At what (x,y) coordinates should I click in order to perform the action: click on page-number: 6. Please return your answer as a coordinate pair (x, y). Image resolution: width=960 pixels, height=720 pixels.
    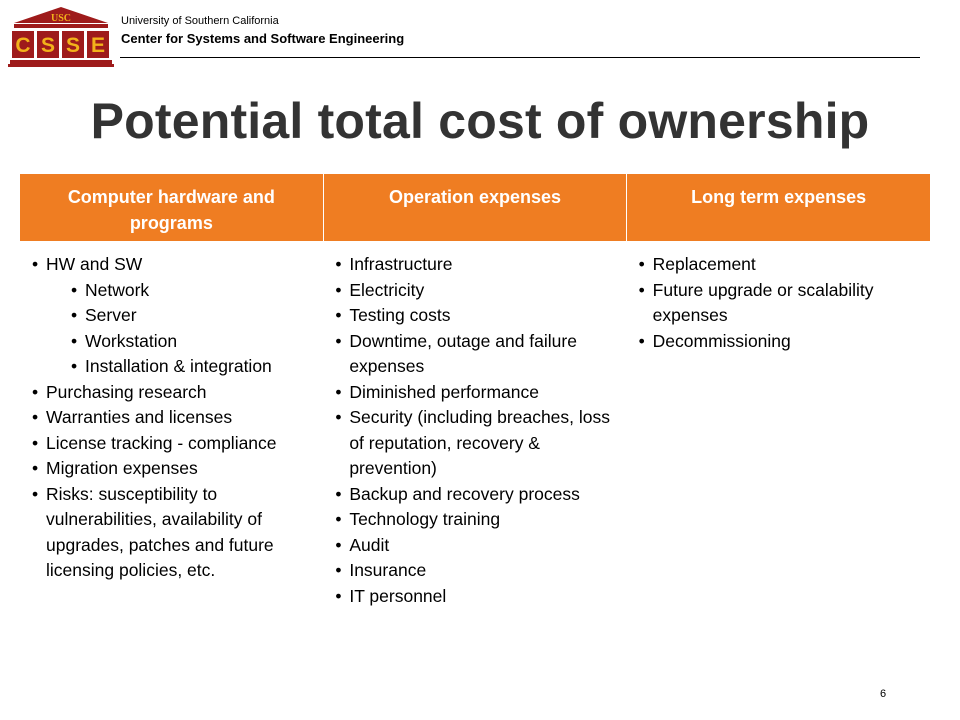
    Looking at the image, I should click on (883, 694).